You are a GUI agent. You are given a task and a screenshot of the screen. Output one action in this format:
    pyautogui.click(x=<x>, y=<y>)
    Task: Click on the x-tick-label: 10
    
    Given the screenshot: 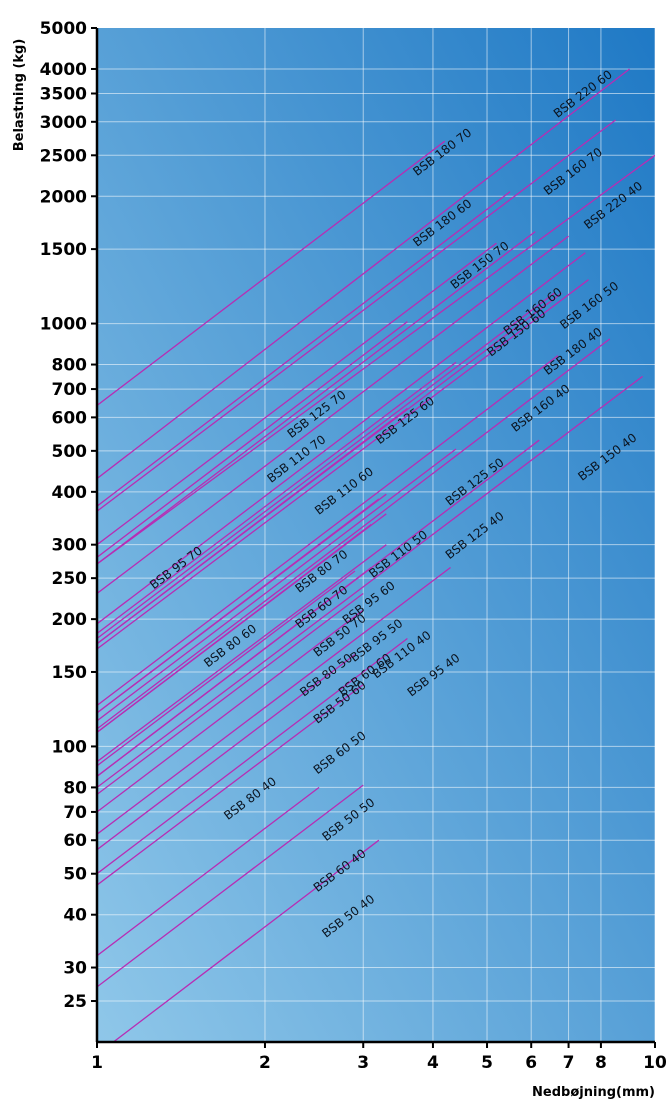 What is the action you would take?
    pyautogui.click(x=655, y=1063)
    